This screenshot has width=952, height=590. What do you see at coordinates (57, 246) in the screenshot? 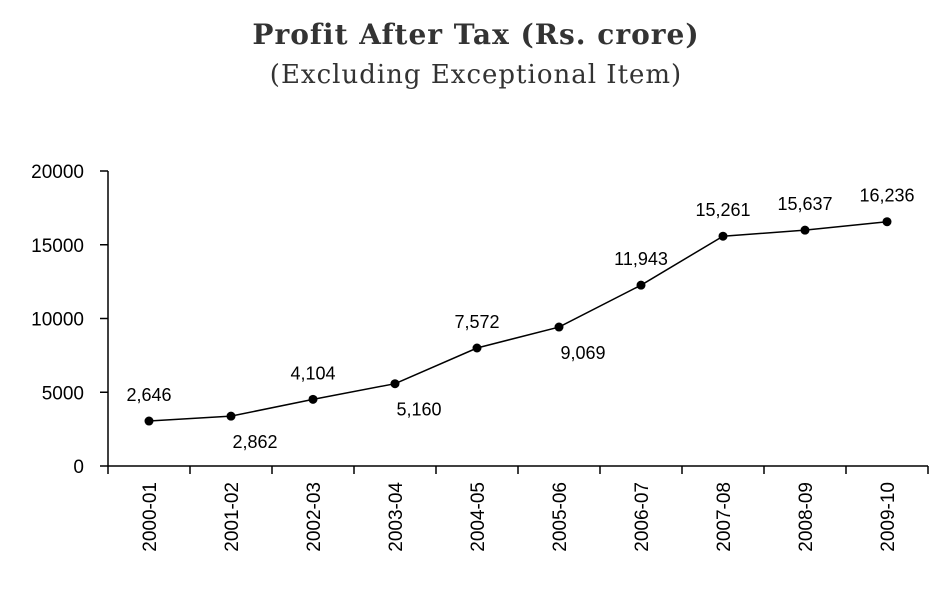
I see `y-tick-label: 15000` at bounding box center [57, 246].